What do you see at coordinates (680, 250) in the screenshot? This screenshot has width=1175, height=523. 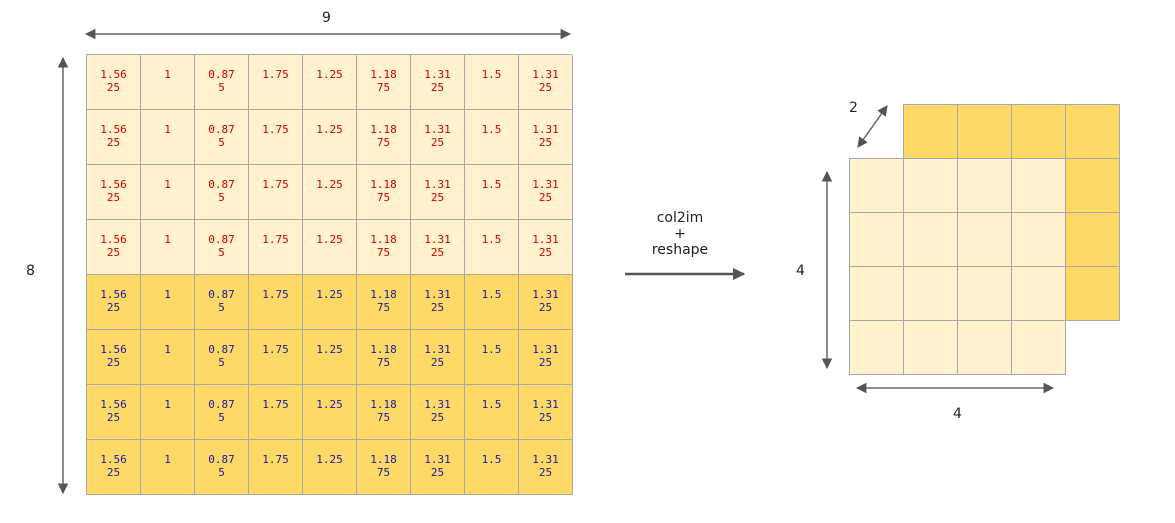 I see `operation-line-3: reshape` at bounding box center [680, 250].